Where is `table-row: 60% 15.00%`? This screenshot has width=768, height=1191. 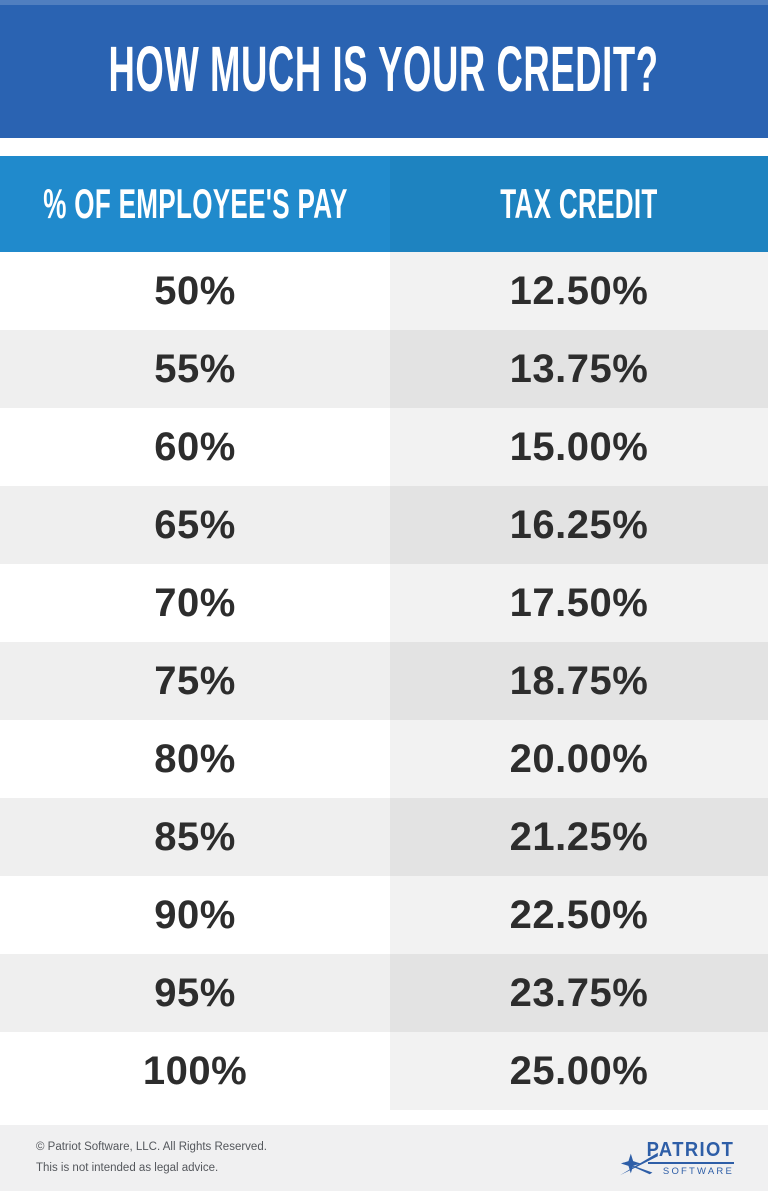 table-row: 60% 15.00% is located at coordinates (384, 447).